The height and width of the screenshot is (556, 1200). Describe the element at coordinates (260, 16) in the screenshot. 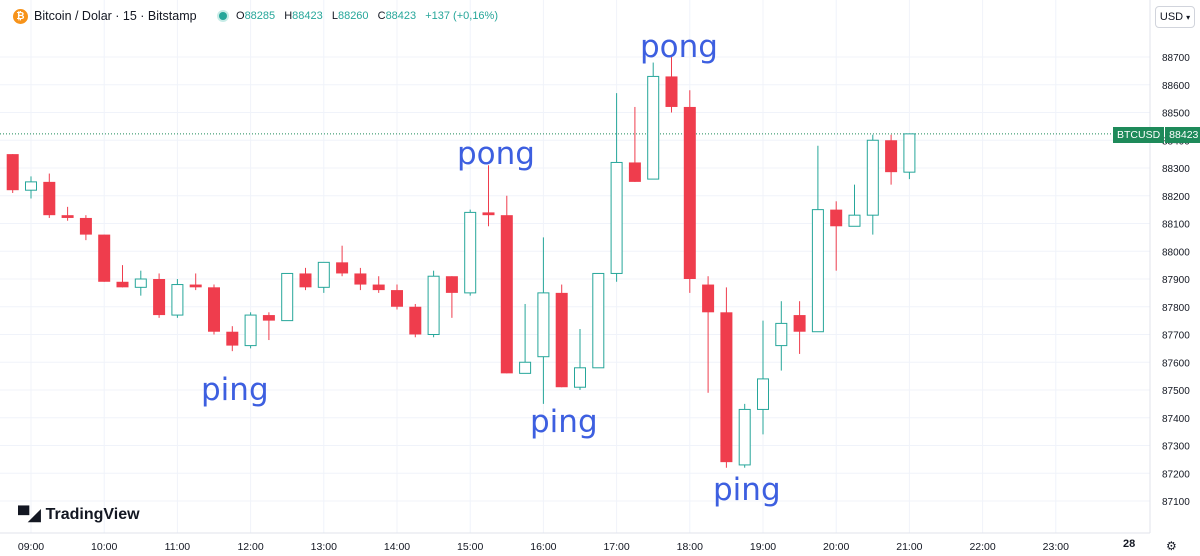

I see `open-value: 88285` at that location.